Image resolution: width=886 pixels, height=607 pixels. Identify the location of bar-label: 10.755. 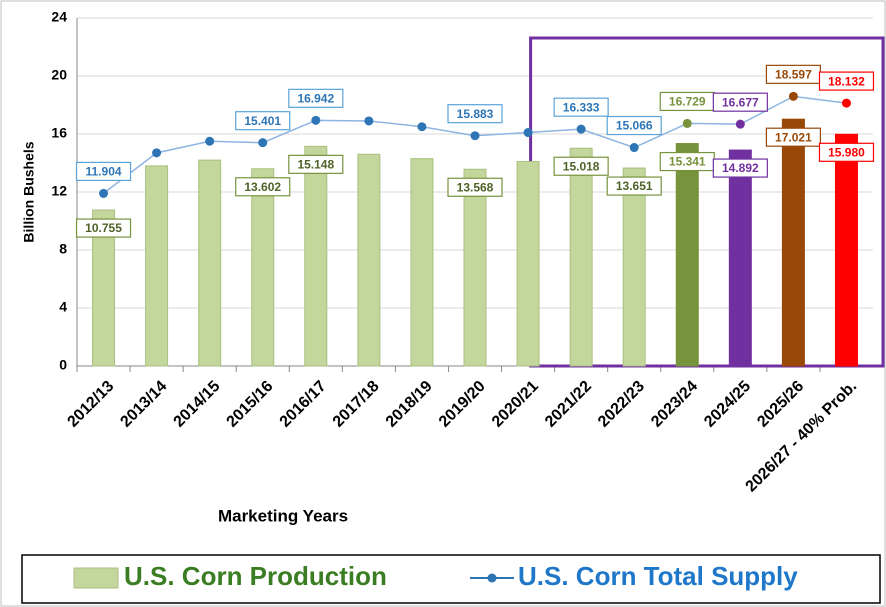
(103, 228).